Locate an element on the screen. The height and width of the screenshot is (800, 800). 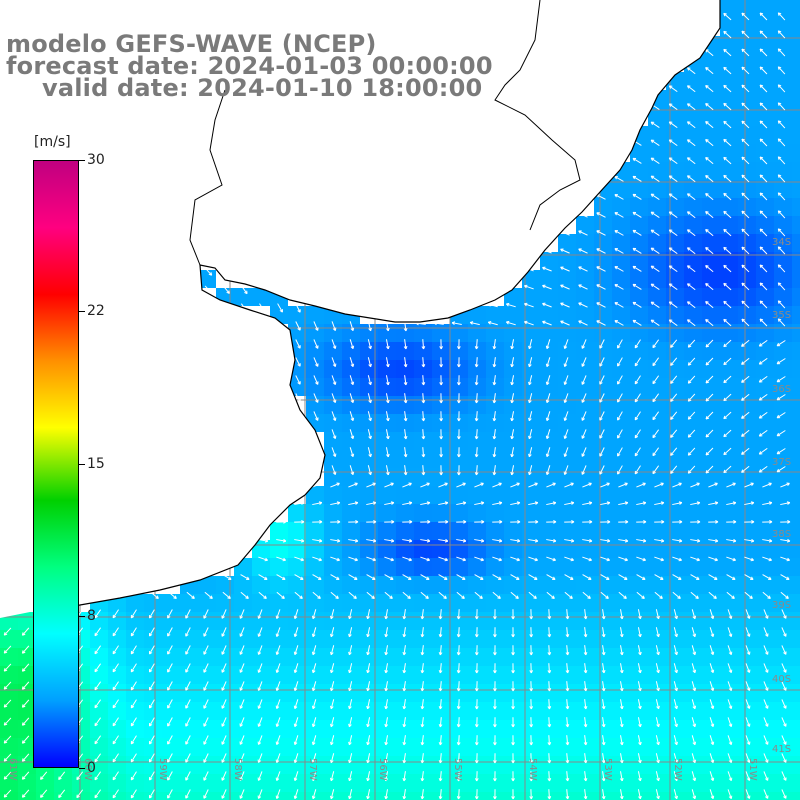
colorbar-tickmark is located at coordinates (82, 311).